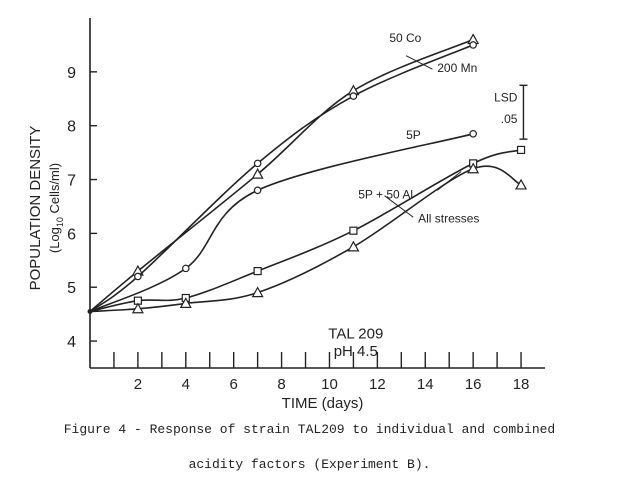 Image resolution: width=619 pixels, height=494 pixels. I want to click on x-tick-label: 4, so click(186, 384).